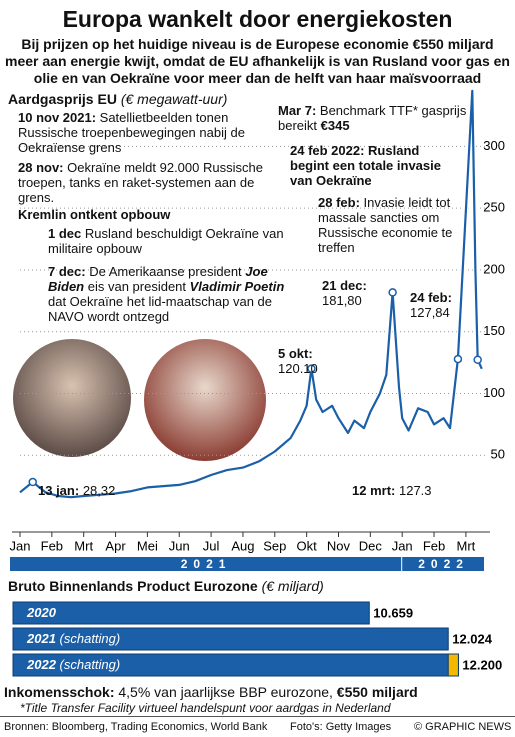  What do you see at coordinates (225, 692) in the screenshot?
I see `text-part: 4,5% van jaarlijkse BBP eurozone,` at bounding box center [225, 692].